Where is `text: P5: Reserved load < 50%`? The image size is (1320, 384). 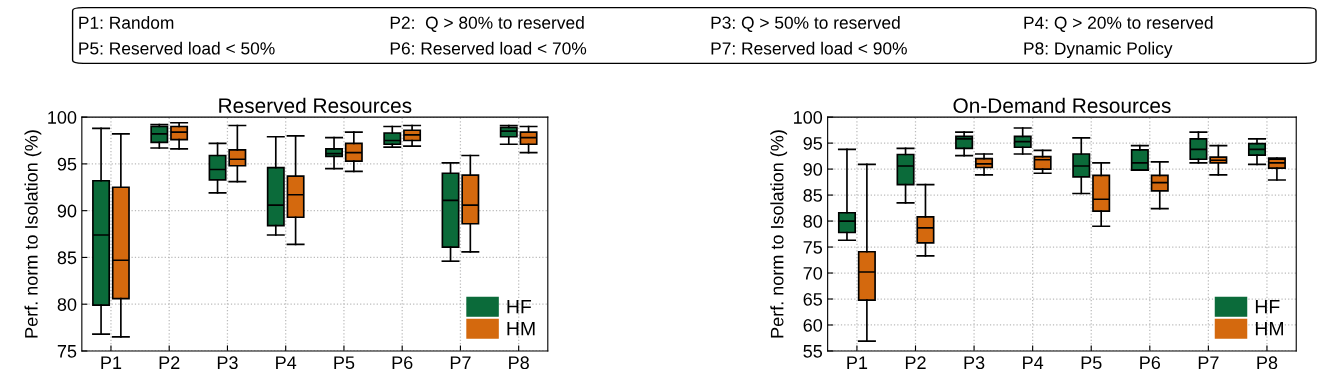
text: P5: Reserved load < 50% is located at coordinates (177, 48).